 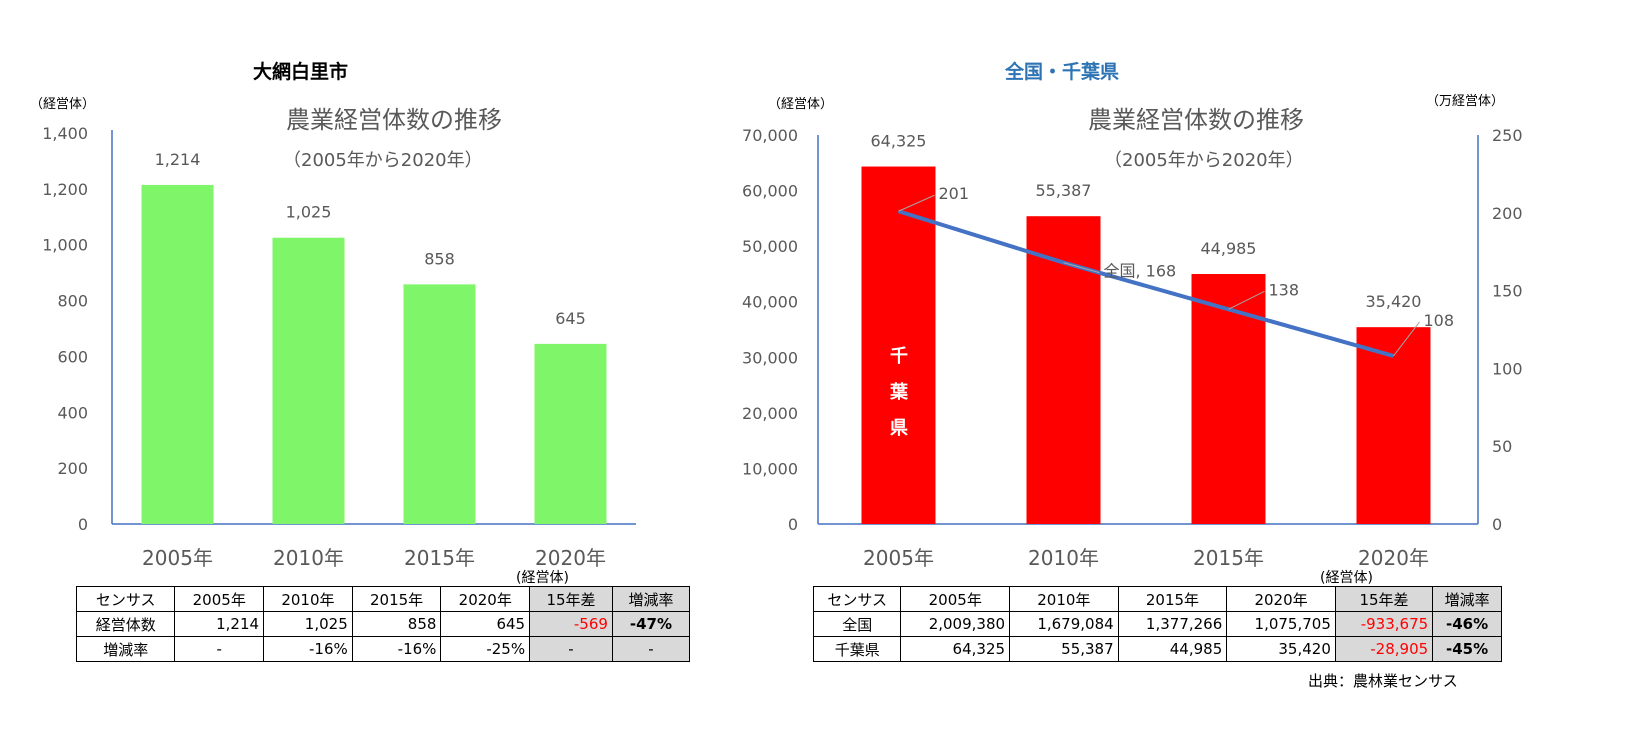 I want to click on y-tick-label: 60,000, so click(x=770, y=191).